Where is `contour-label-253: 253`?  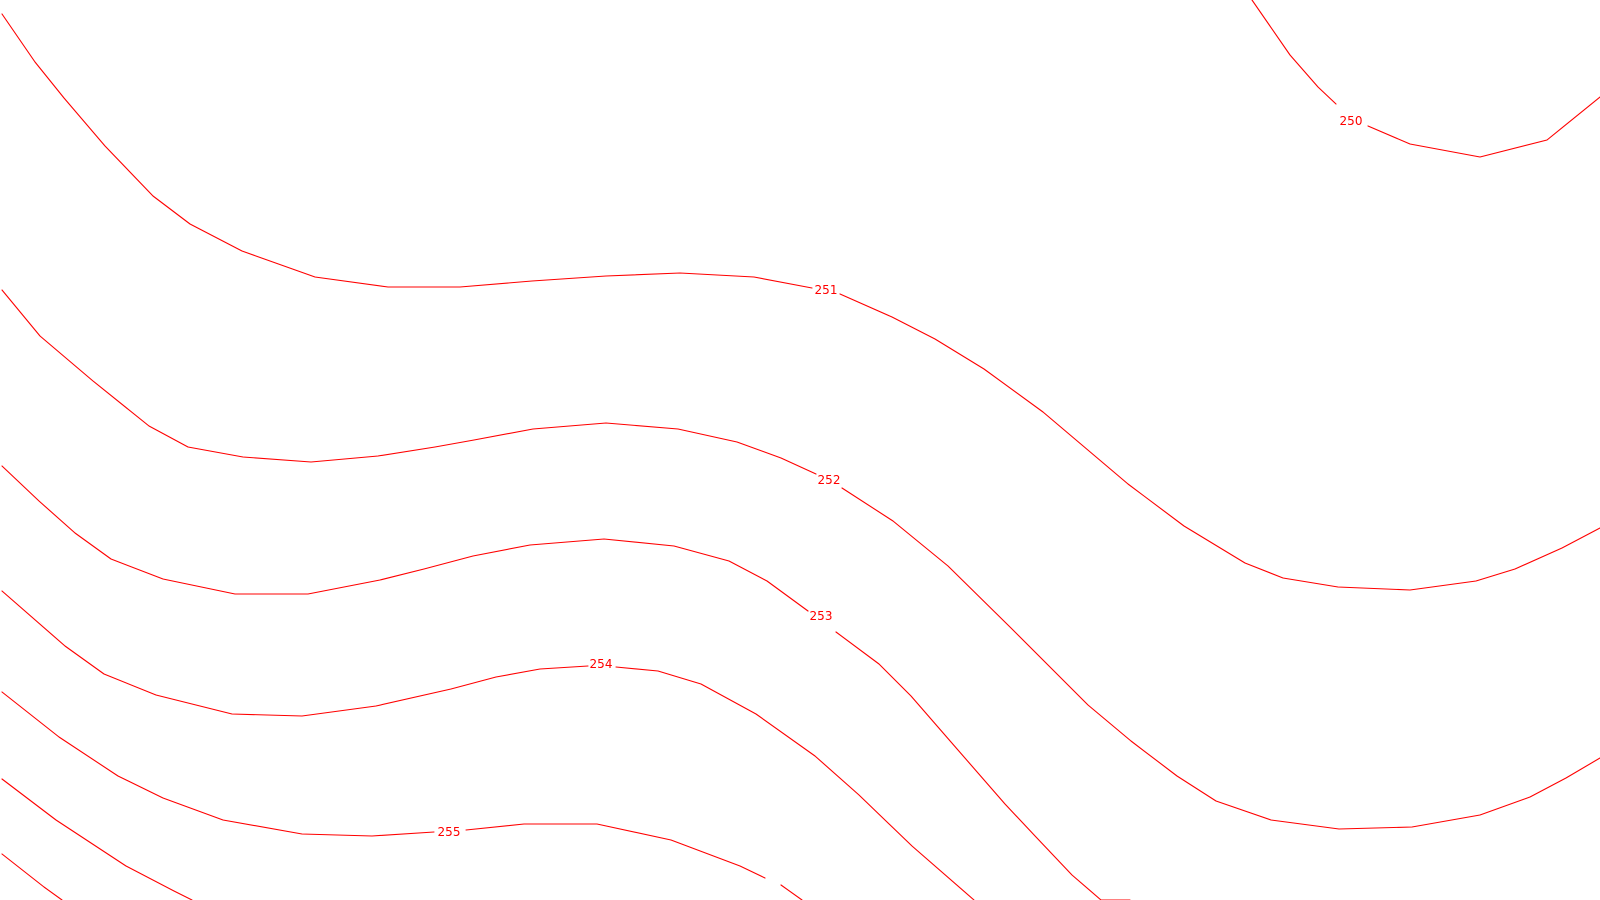 contour-label-253: 253 is located at coordinates (821, 616).